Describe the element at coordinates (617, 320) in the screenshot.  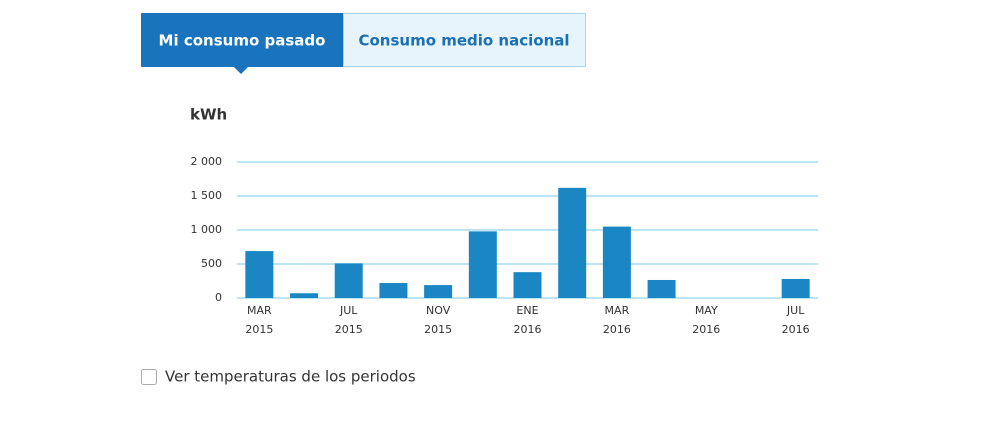
I see `x-tick-label: MAR 2016` at that location.